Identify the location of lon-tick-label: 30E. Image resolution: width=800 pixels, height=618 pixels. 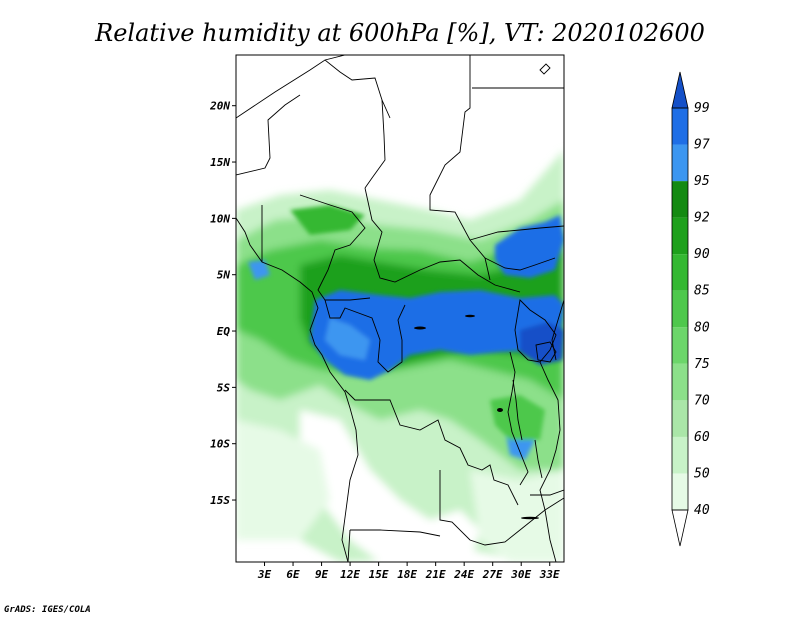
(520, 574).